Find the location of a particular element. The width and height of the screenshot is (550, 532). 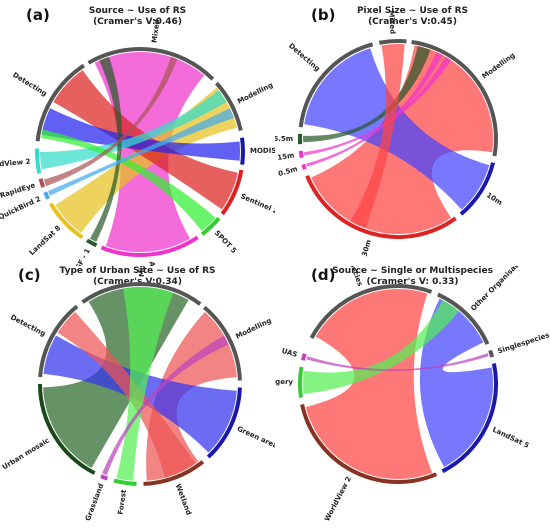

segment-label-basemap-imagery: Basemap imagery is located at coordinates (284, 381).